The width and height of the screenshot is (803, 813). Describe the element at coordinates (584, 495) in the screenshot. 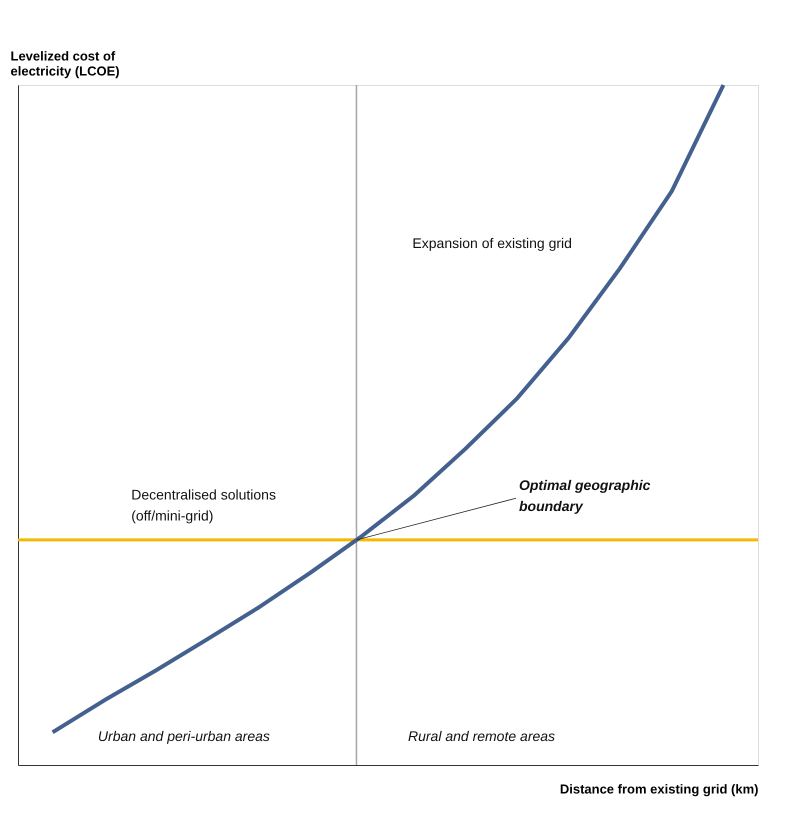

I see `annotation: Optimal geographic boundary` at that location.